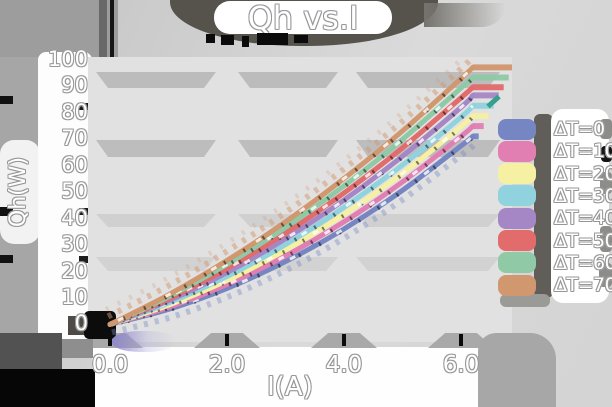  I want to click on y-tick-label: 0, so click(81, 323).